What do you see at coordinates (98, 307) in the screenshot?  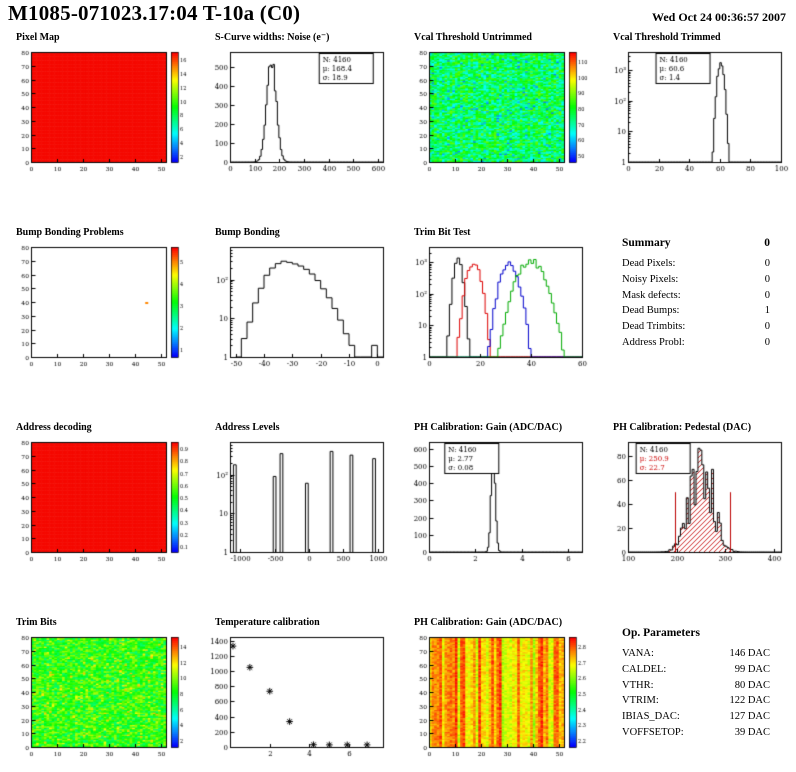 I see `bump-problems-canvas` at bounding box center [98, 307].